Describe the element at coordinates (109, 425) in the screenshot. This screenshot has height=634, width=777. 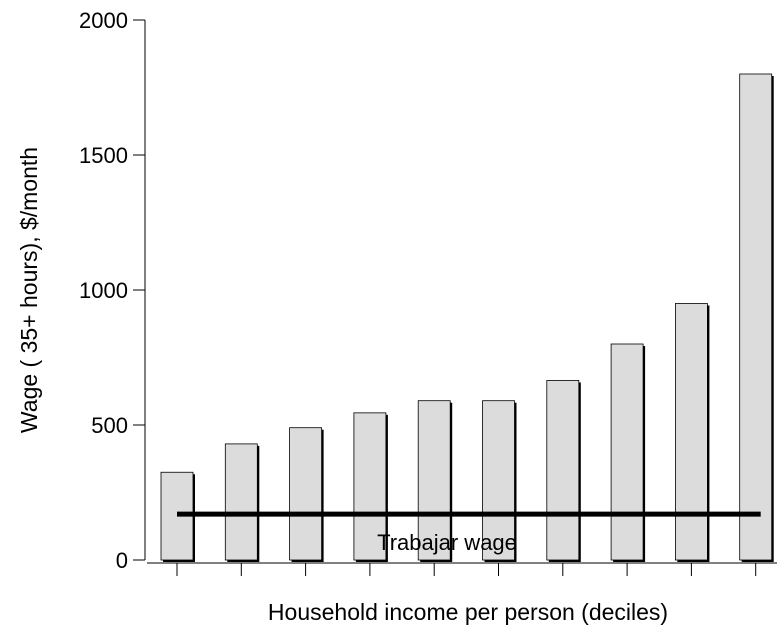
I see `y-tick-label: 500` at that location.